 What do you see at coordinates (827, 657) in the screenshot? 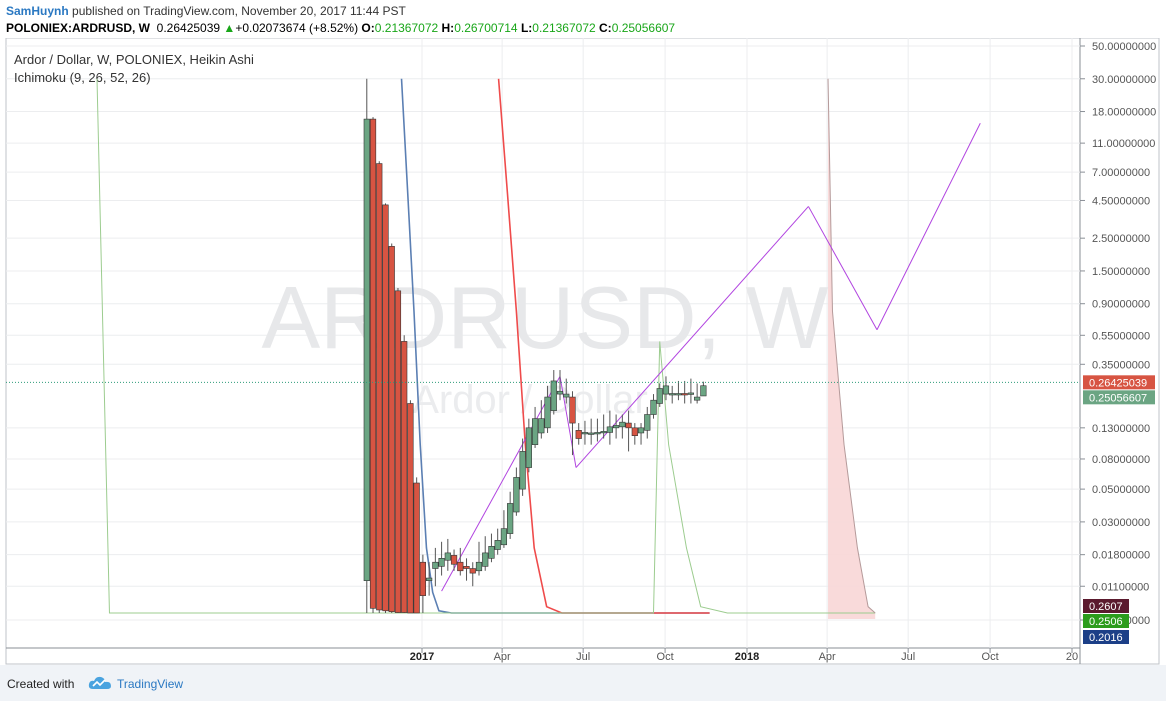
I see `x-tick-label: Apr` at bounding box center [827, 657].